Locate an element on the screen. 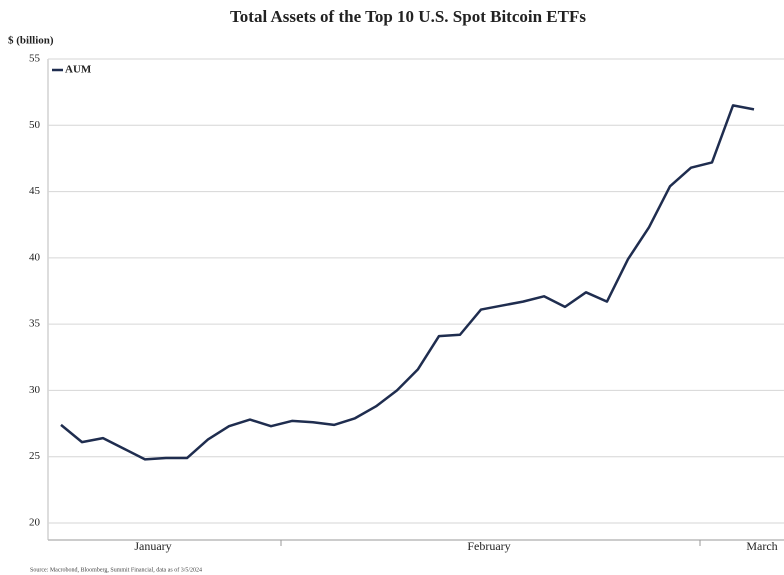 The height and width of the screenshot is (575, 784). y-tick-label: 50 is located at coordinates (35, 125).